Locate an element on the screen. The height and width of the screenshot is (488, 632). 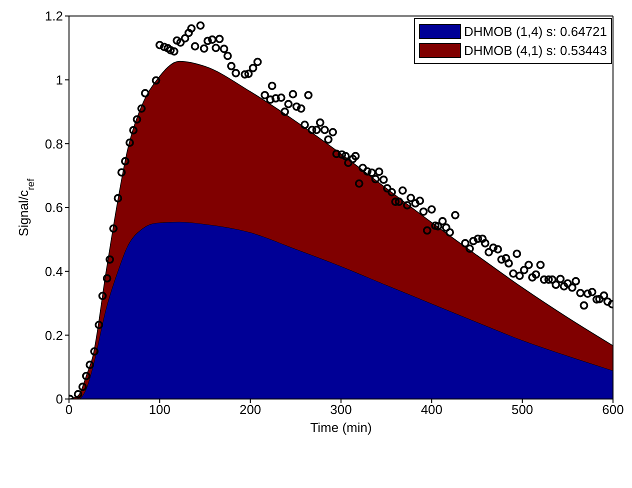
y-tick-label: 0.4 is located at coordinates (53, 271).